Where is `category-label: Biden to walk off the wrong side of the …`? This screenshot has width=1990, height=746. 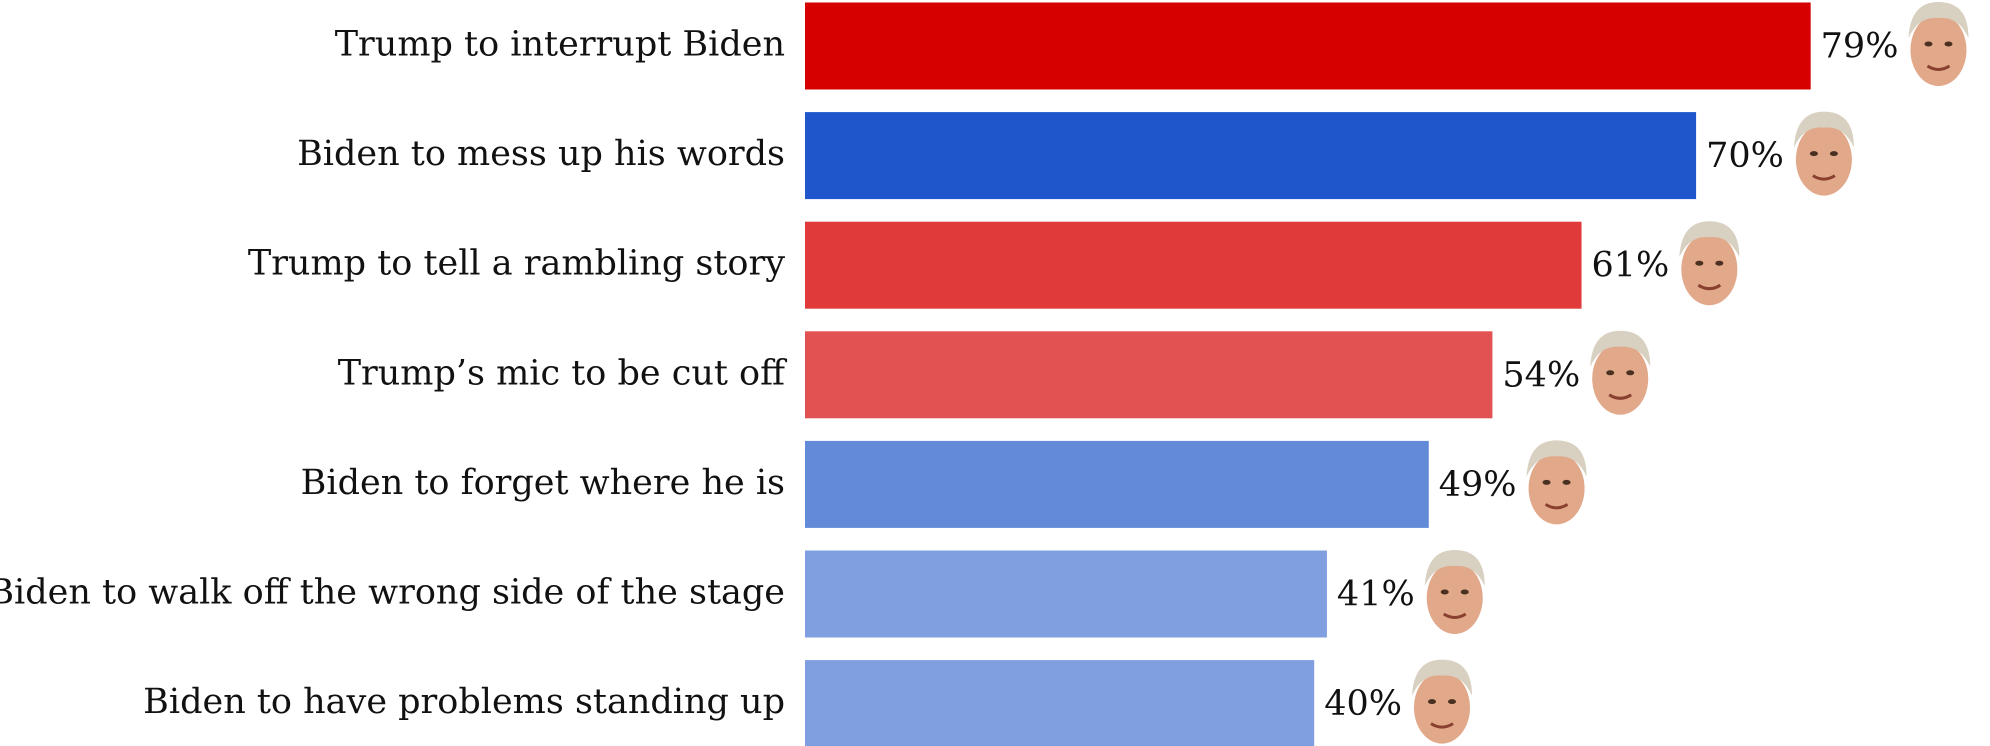
category-label: Biden to walk off the wrong side of the … is located at coordinates (392, 593).